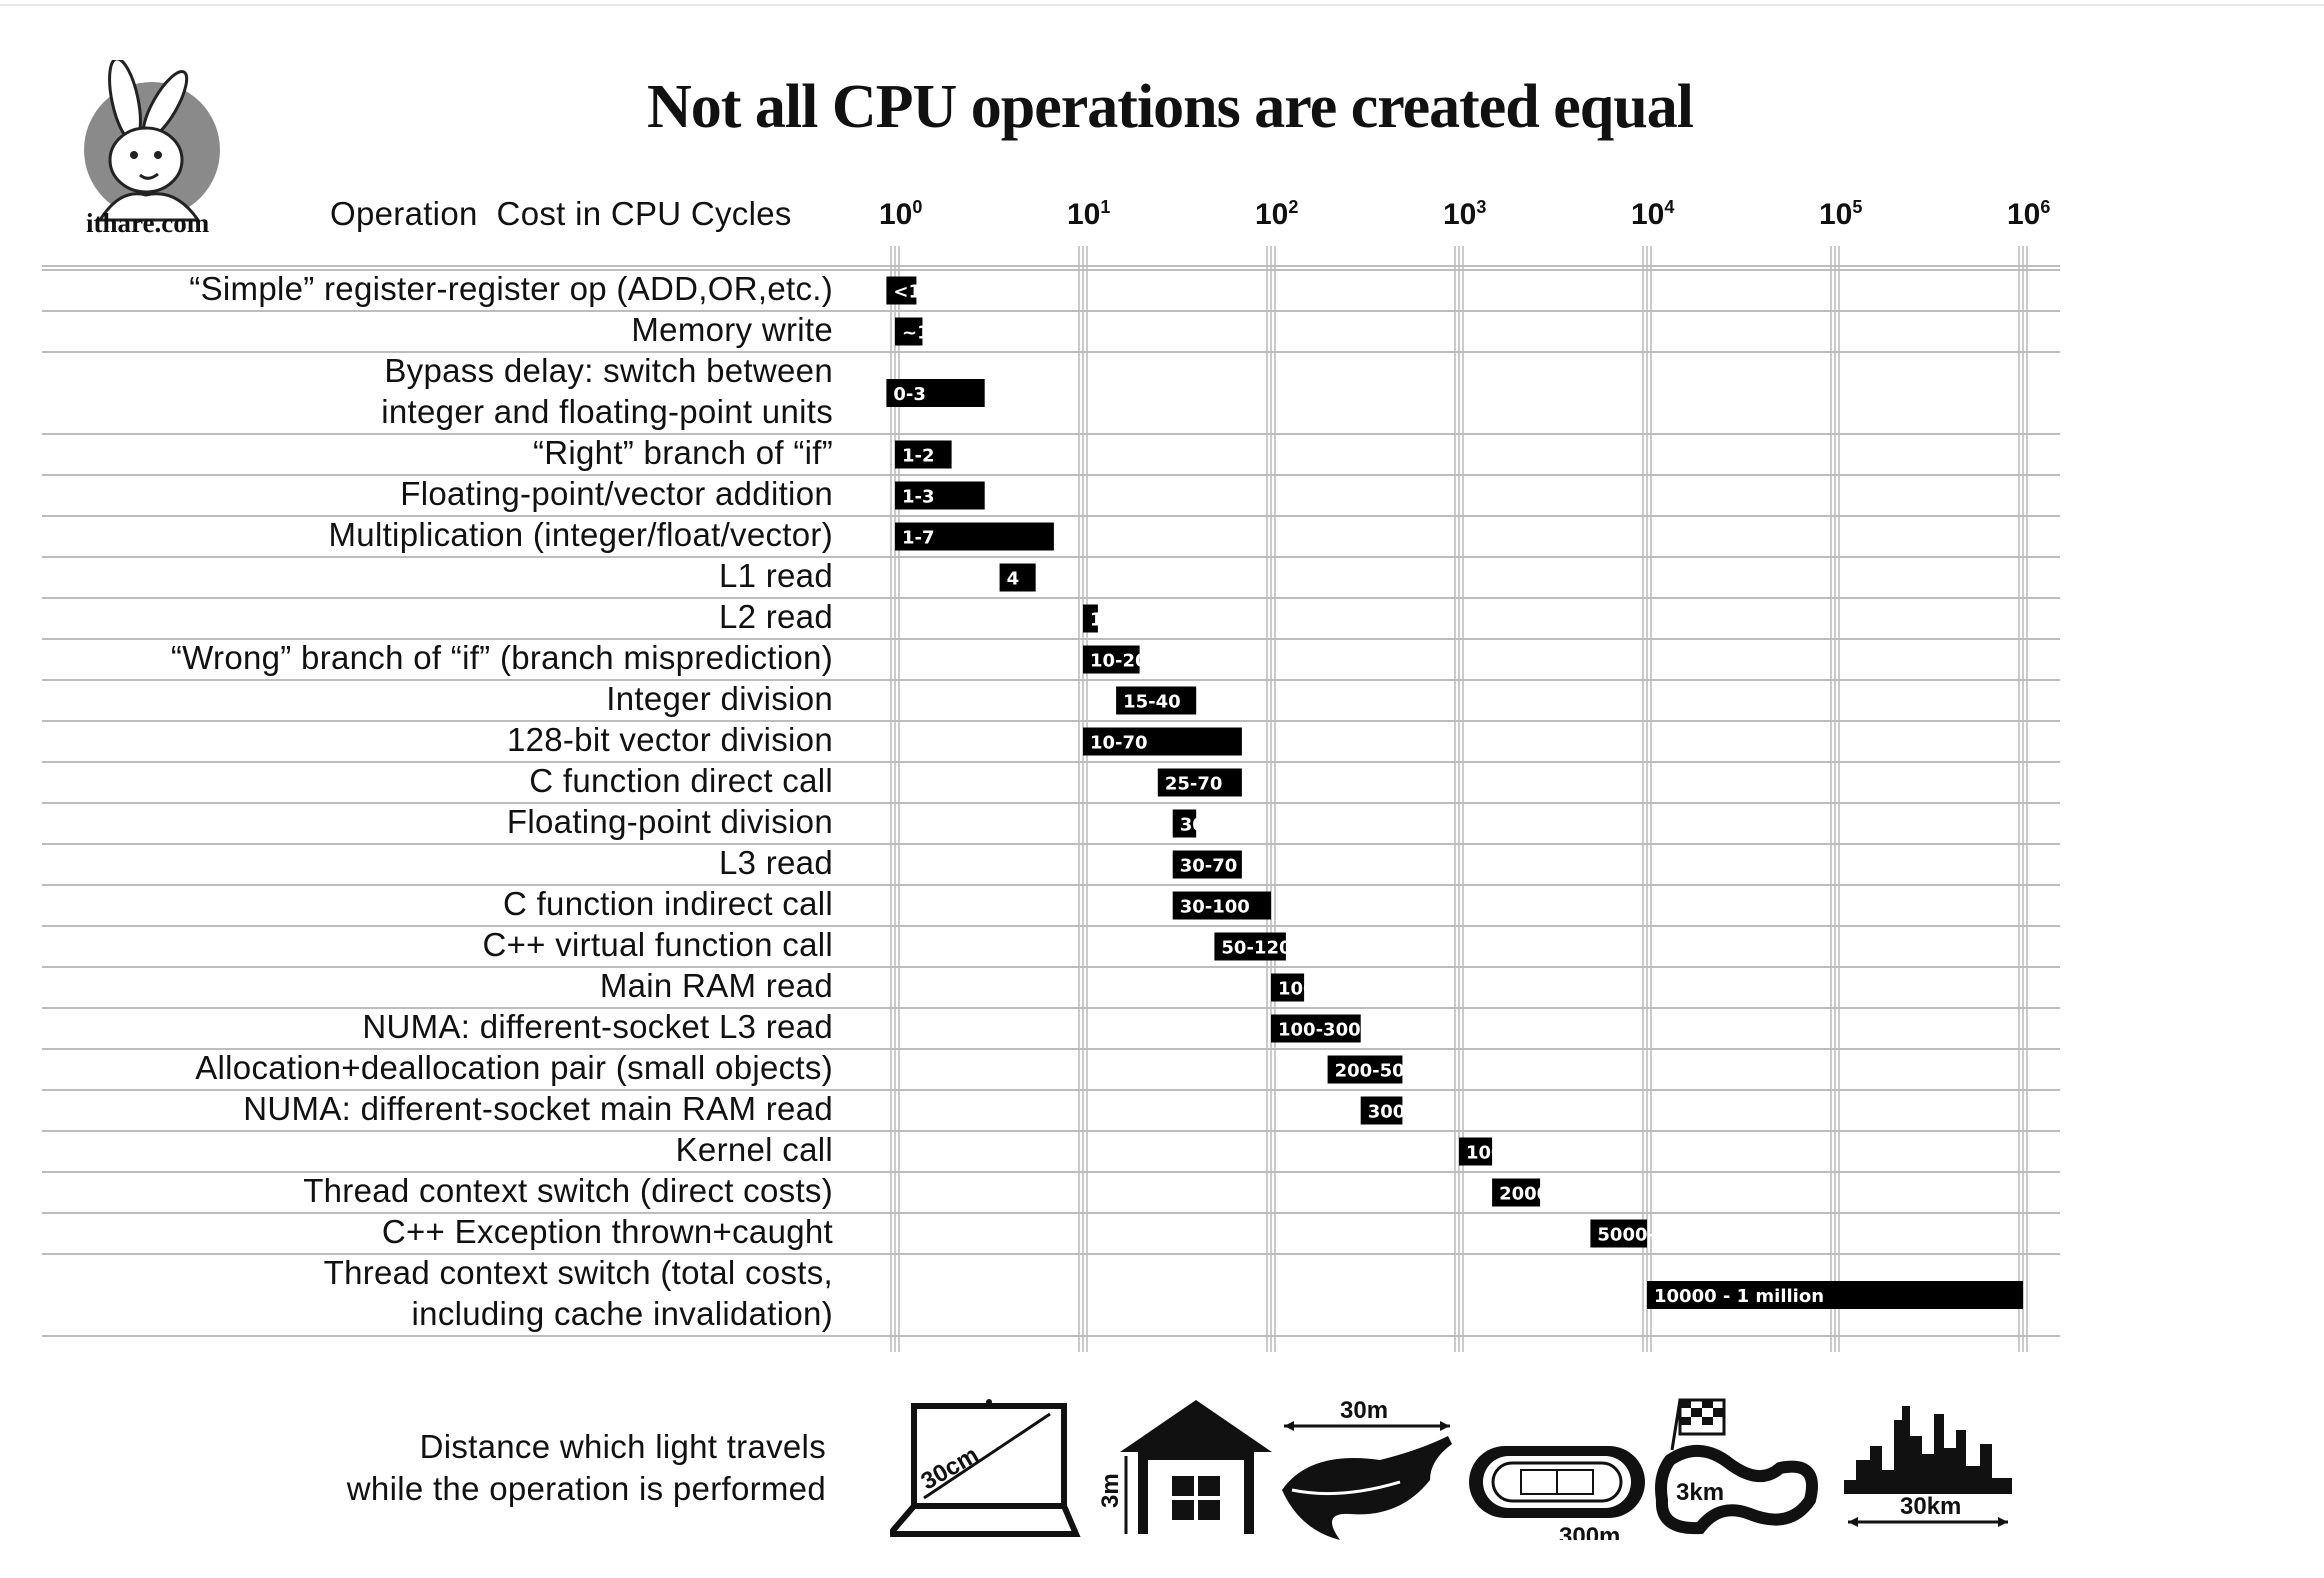 The height and width of the screenshot is (1578, 2324). Describe the element at coordinates (581, 534) in the screenshot. I see `row-label: Multiplication (integer/float/vector)` at that location.